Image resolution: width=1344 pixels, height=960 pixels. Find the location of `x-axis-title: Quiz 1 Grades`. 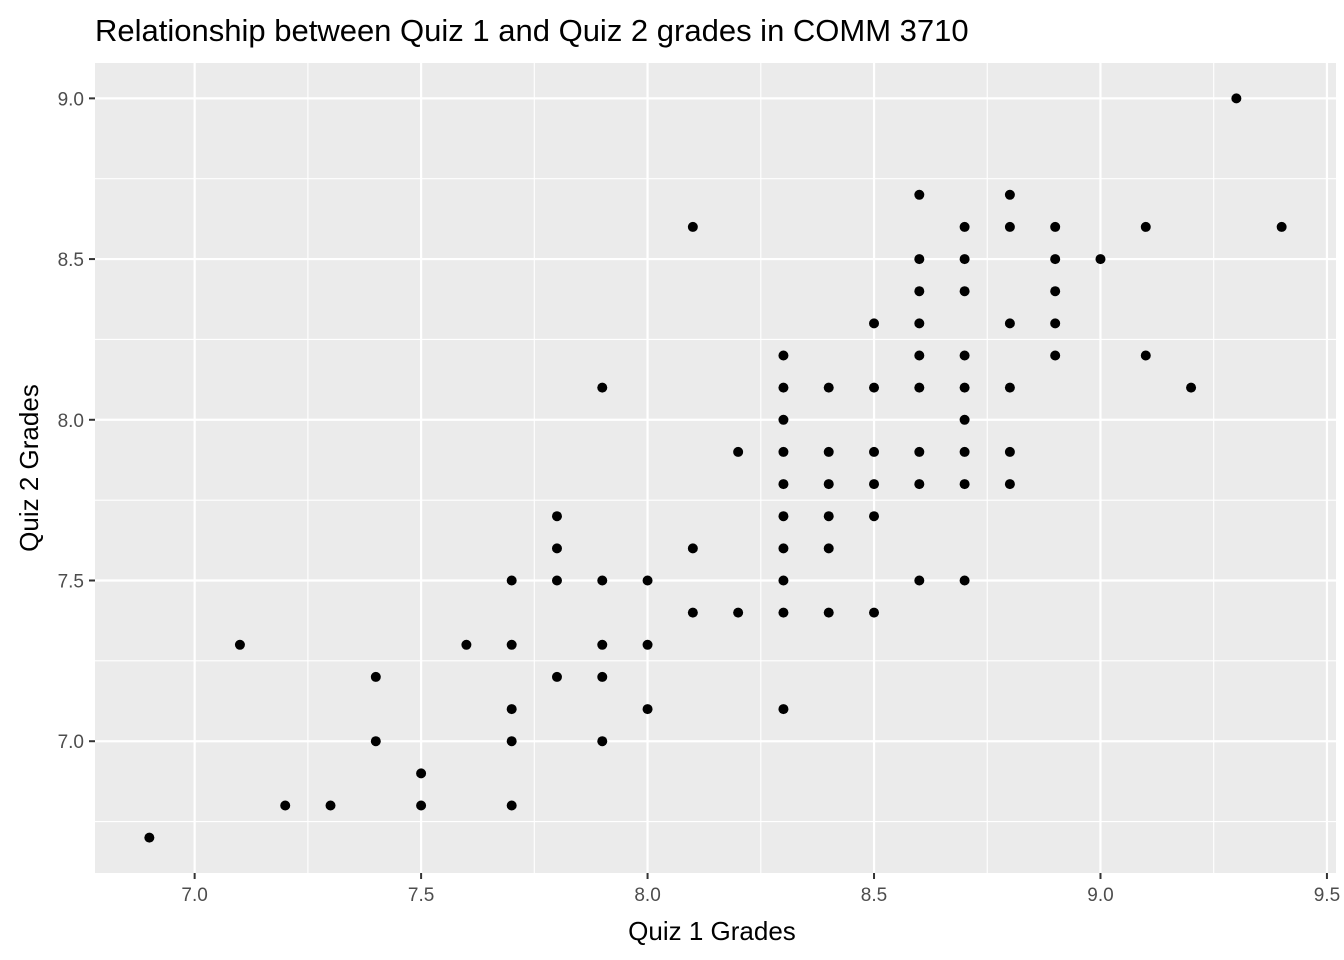

x-axis-title: Quiz 1 Grades is located at coordinates (712, 931).